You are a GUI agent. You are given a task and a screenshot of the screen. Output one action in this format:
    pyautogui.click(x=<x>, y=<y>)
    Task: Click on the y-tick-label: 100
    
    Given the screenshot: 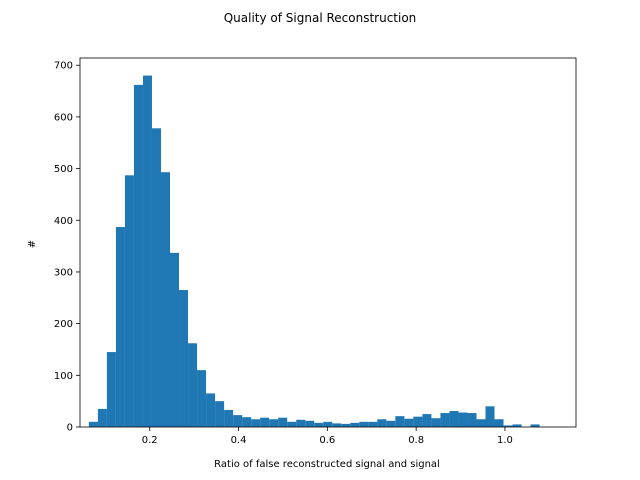 What is the action you would take?
    pyautogui.click(x=63, y=376)
    